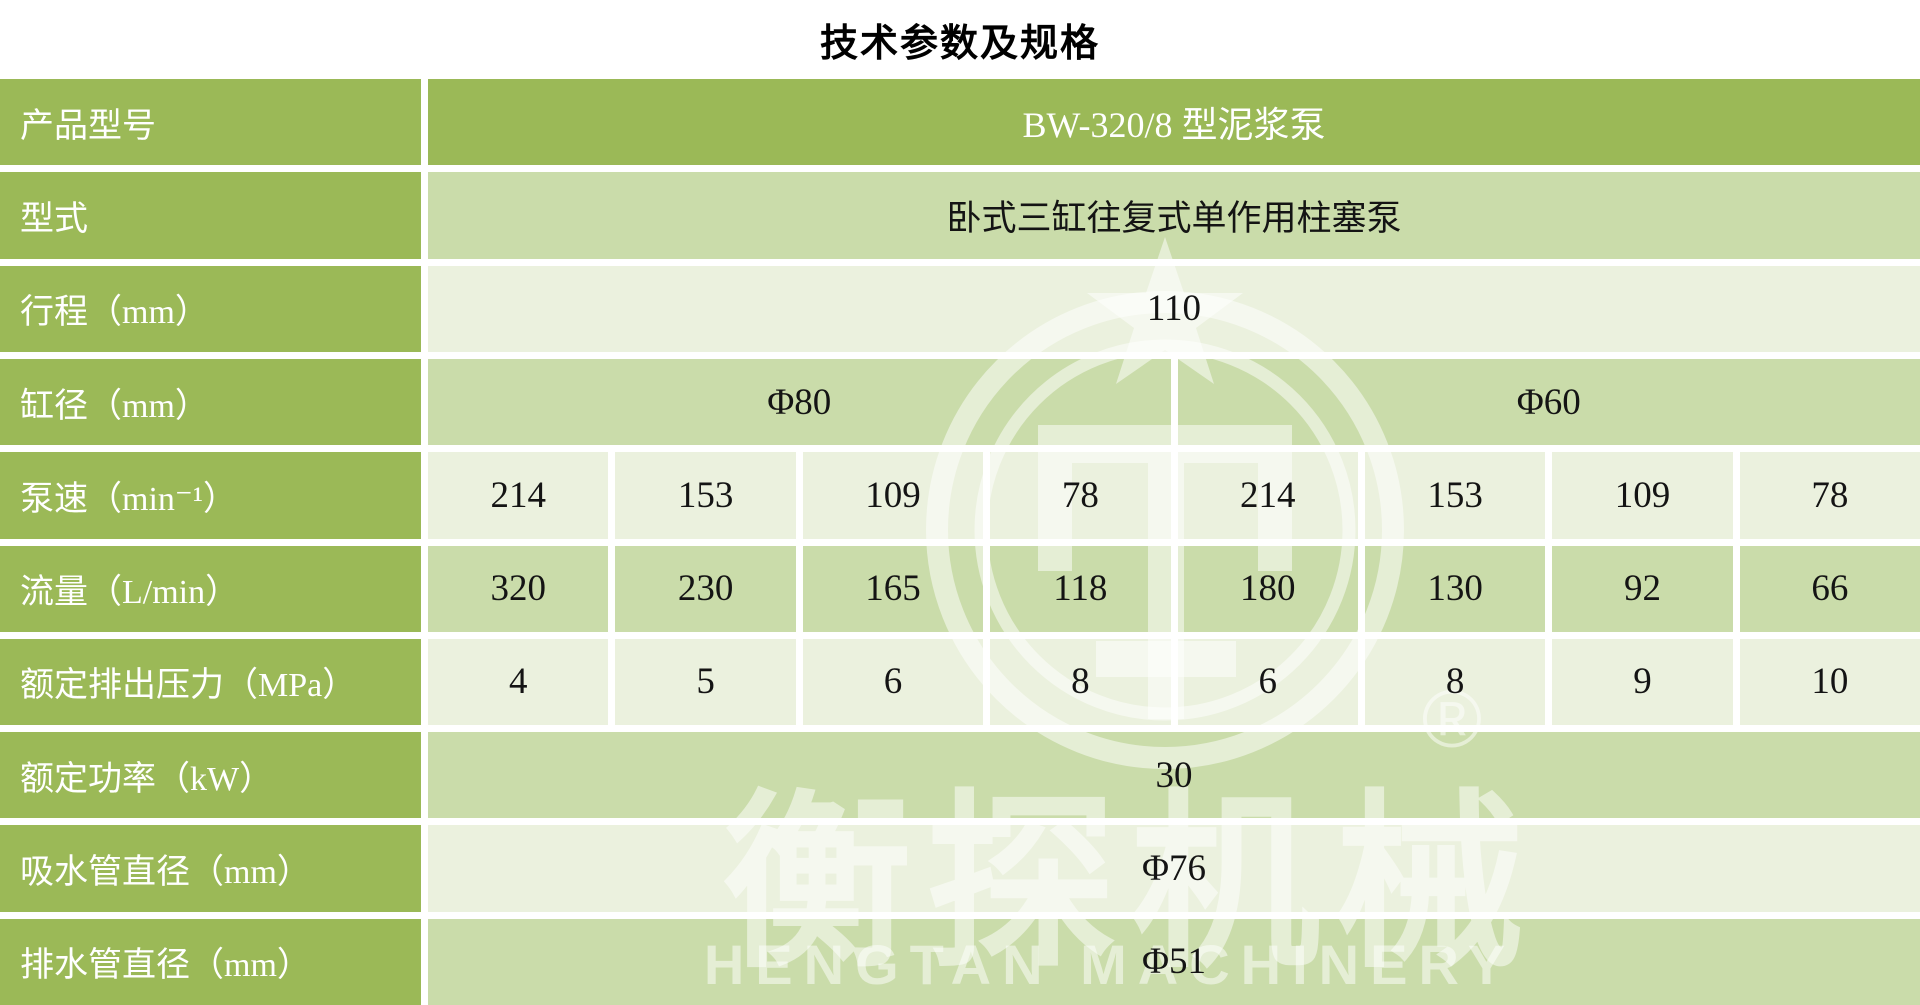 This screenshot has width=1920, height=1005. Describe the element at coordinates (1174, 308) in the screenshot. I see `value-stroke: 110` at that location.